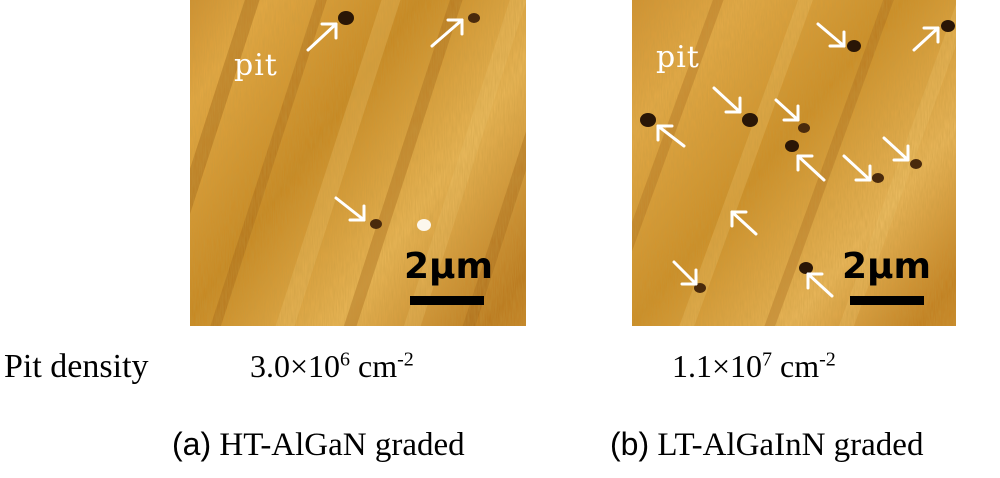  What do you see at coordinates (342, 445) in the screenshot?
I see `caption-text: HT-AlGaN graded` at bounding box center [342, 445].